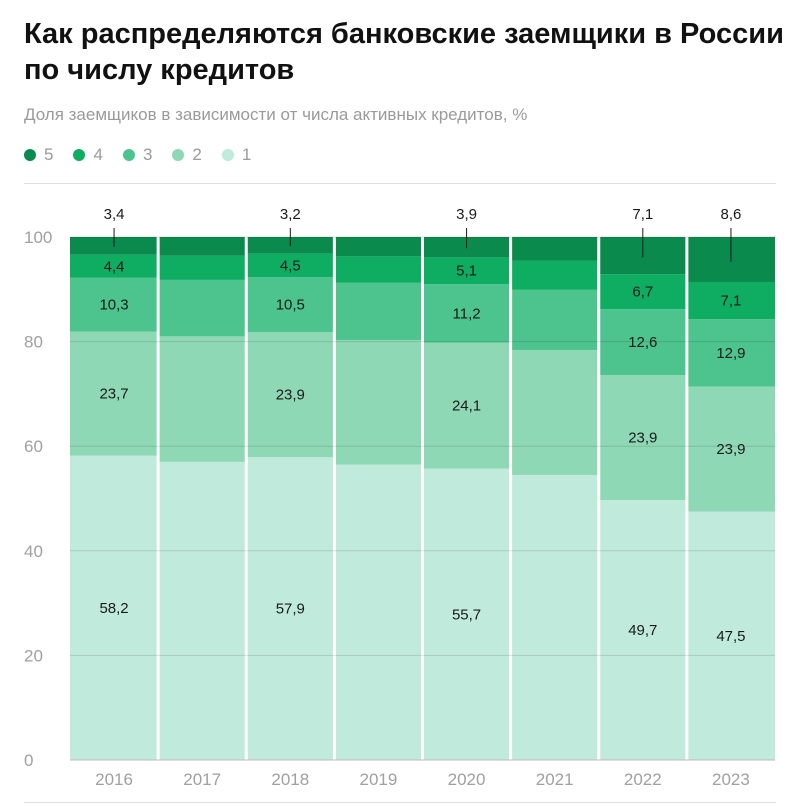 The width and height of the screenshot is (800, 807). I want to click on data-label: 6,7, so click(642, 292).